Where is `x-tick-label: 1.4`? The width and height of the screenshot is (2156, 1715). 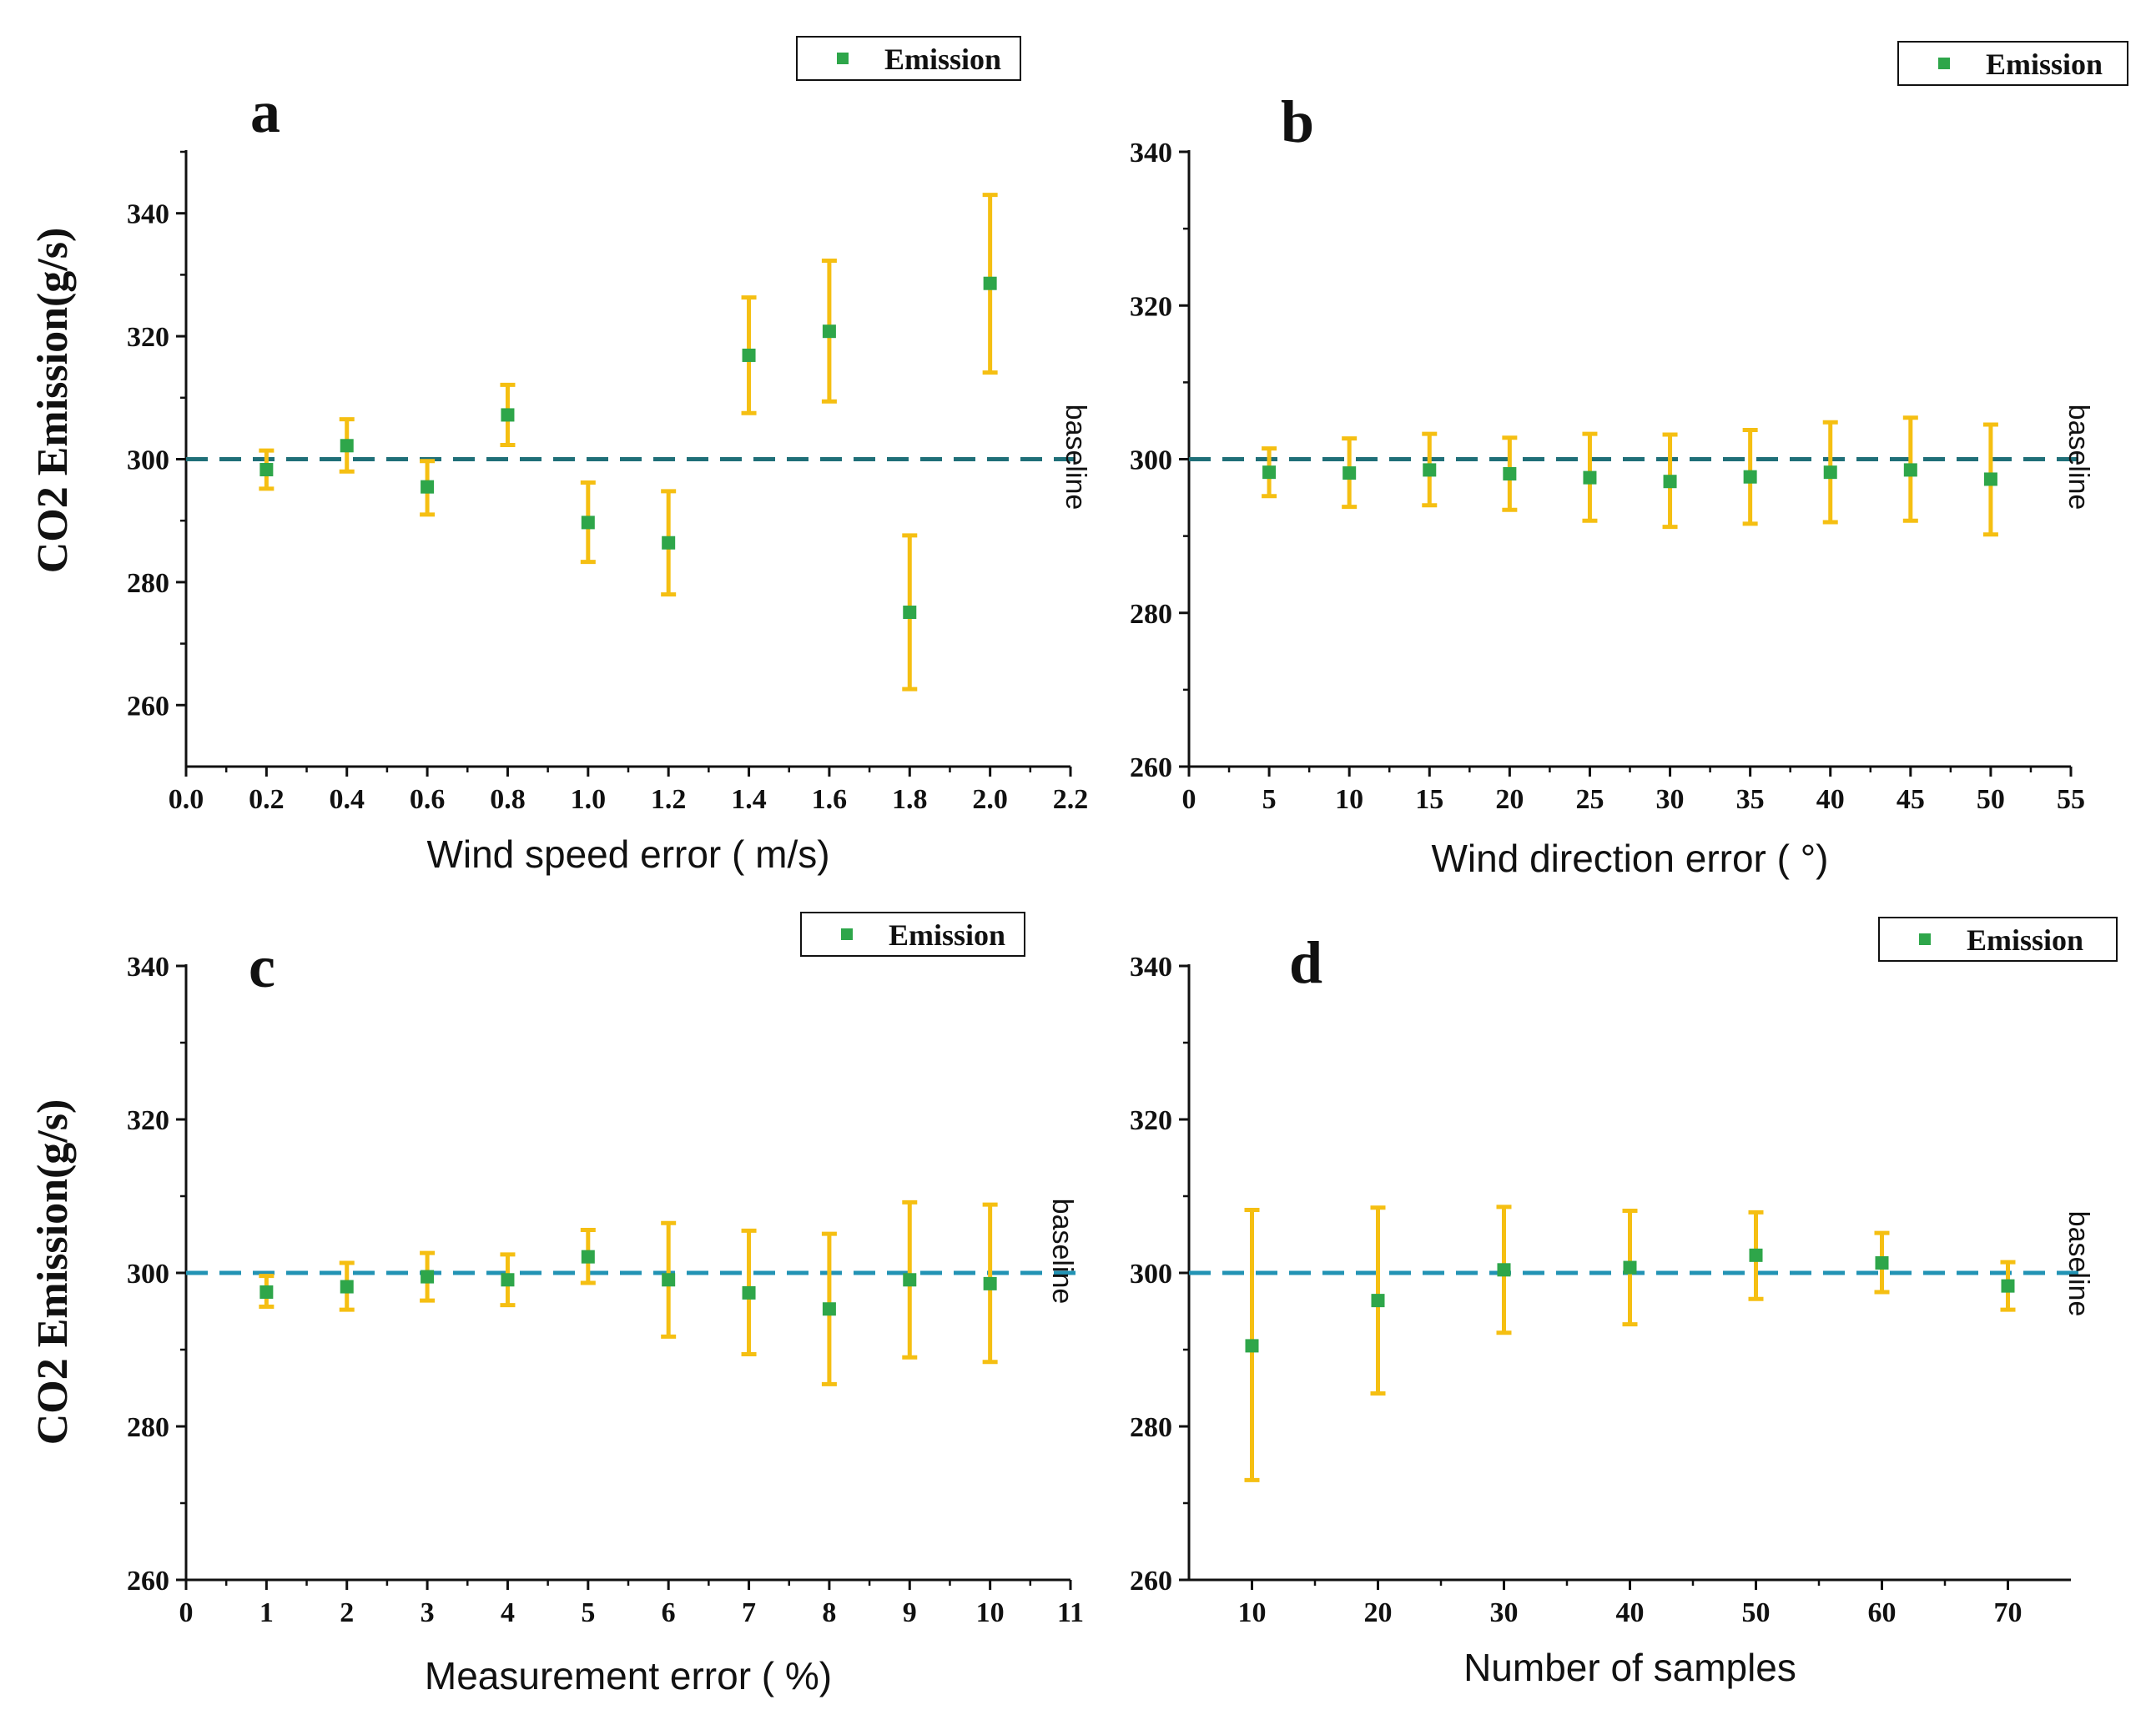
x-tick-label: 1.4 is located at coordinates (749, 800).